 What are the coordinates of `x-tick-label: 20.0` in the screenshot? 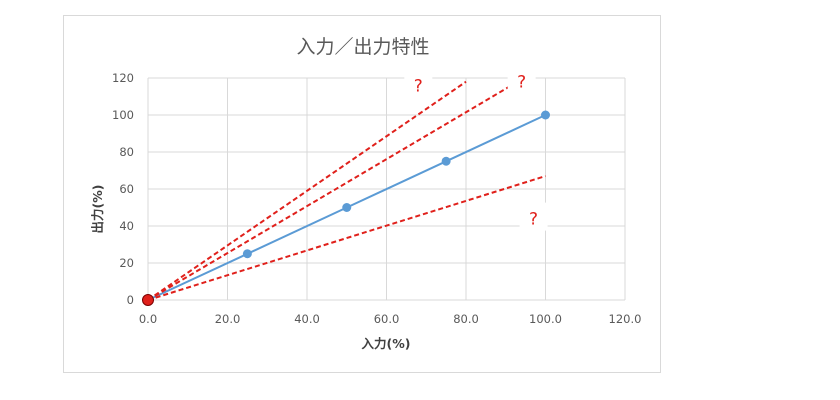 It's located at (228, 319).